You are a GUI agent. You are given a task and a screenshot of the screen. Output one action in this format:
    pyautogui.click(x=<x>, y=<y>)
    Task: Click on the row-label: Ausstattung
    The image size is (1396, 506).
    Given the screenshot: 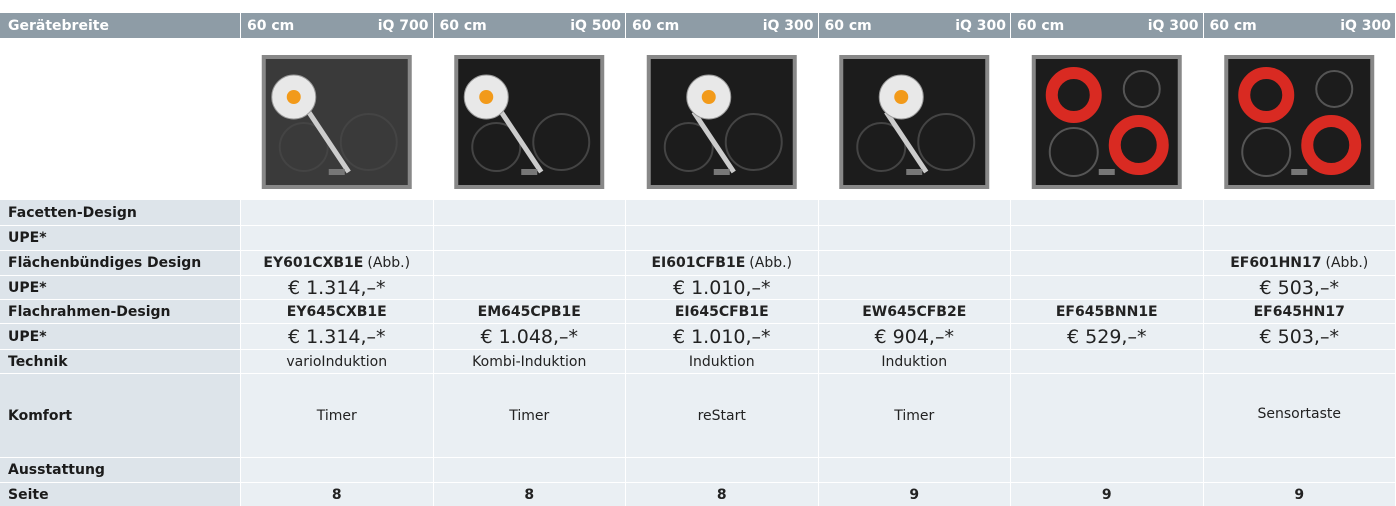 What is the action you would take?
    pyautogui.click(x=120, y=470)
    